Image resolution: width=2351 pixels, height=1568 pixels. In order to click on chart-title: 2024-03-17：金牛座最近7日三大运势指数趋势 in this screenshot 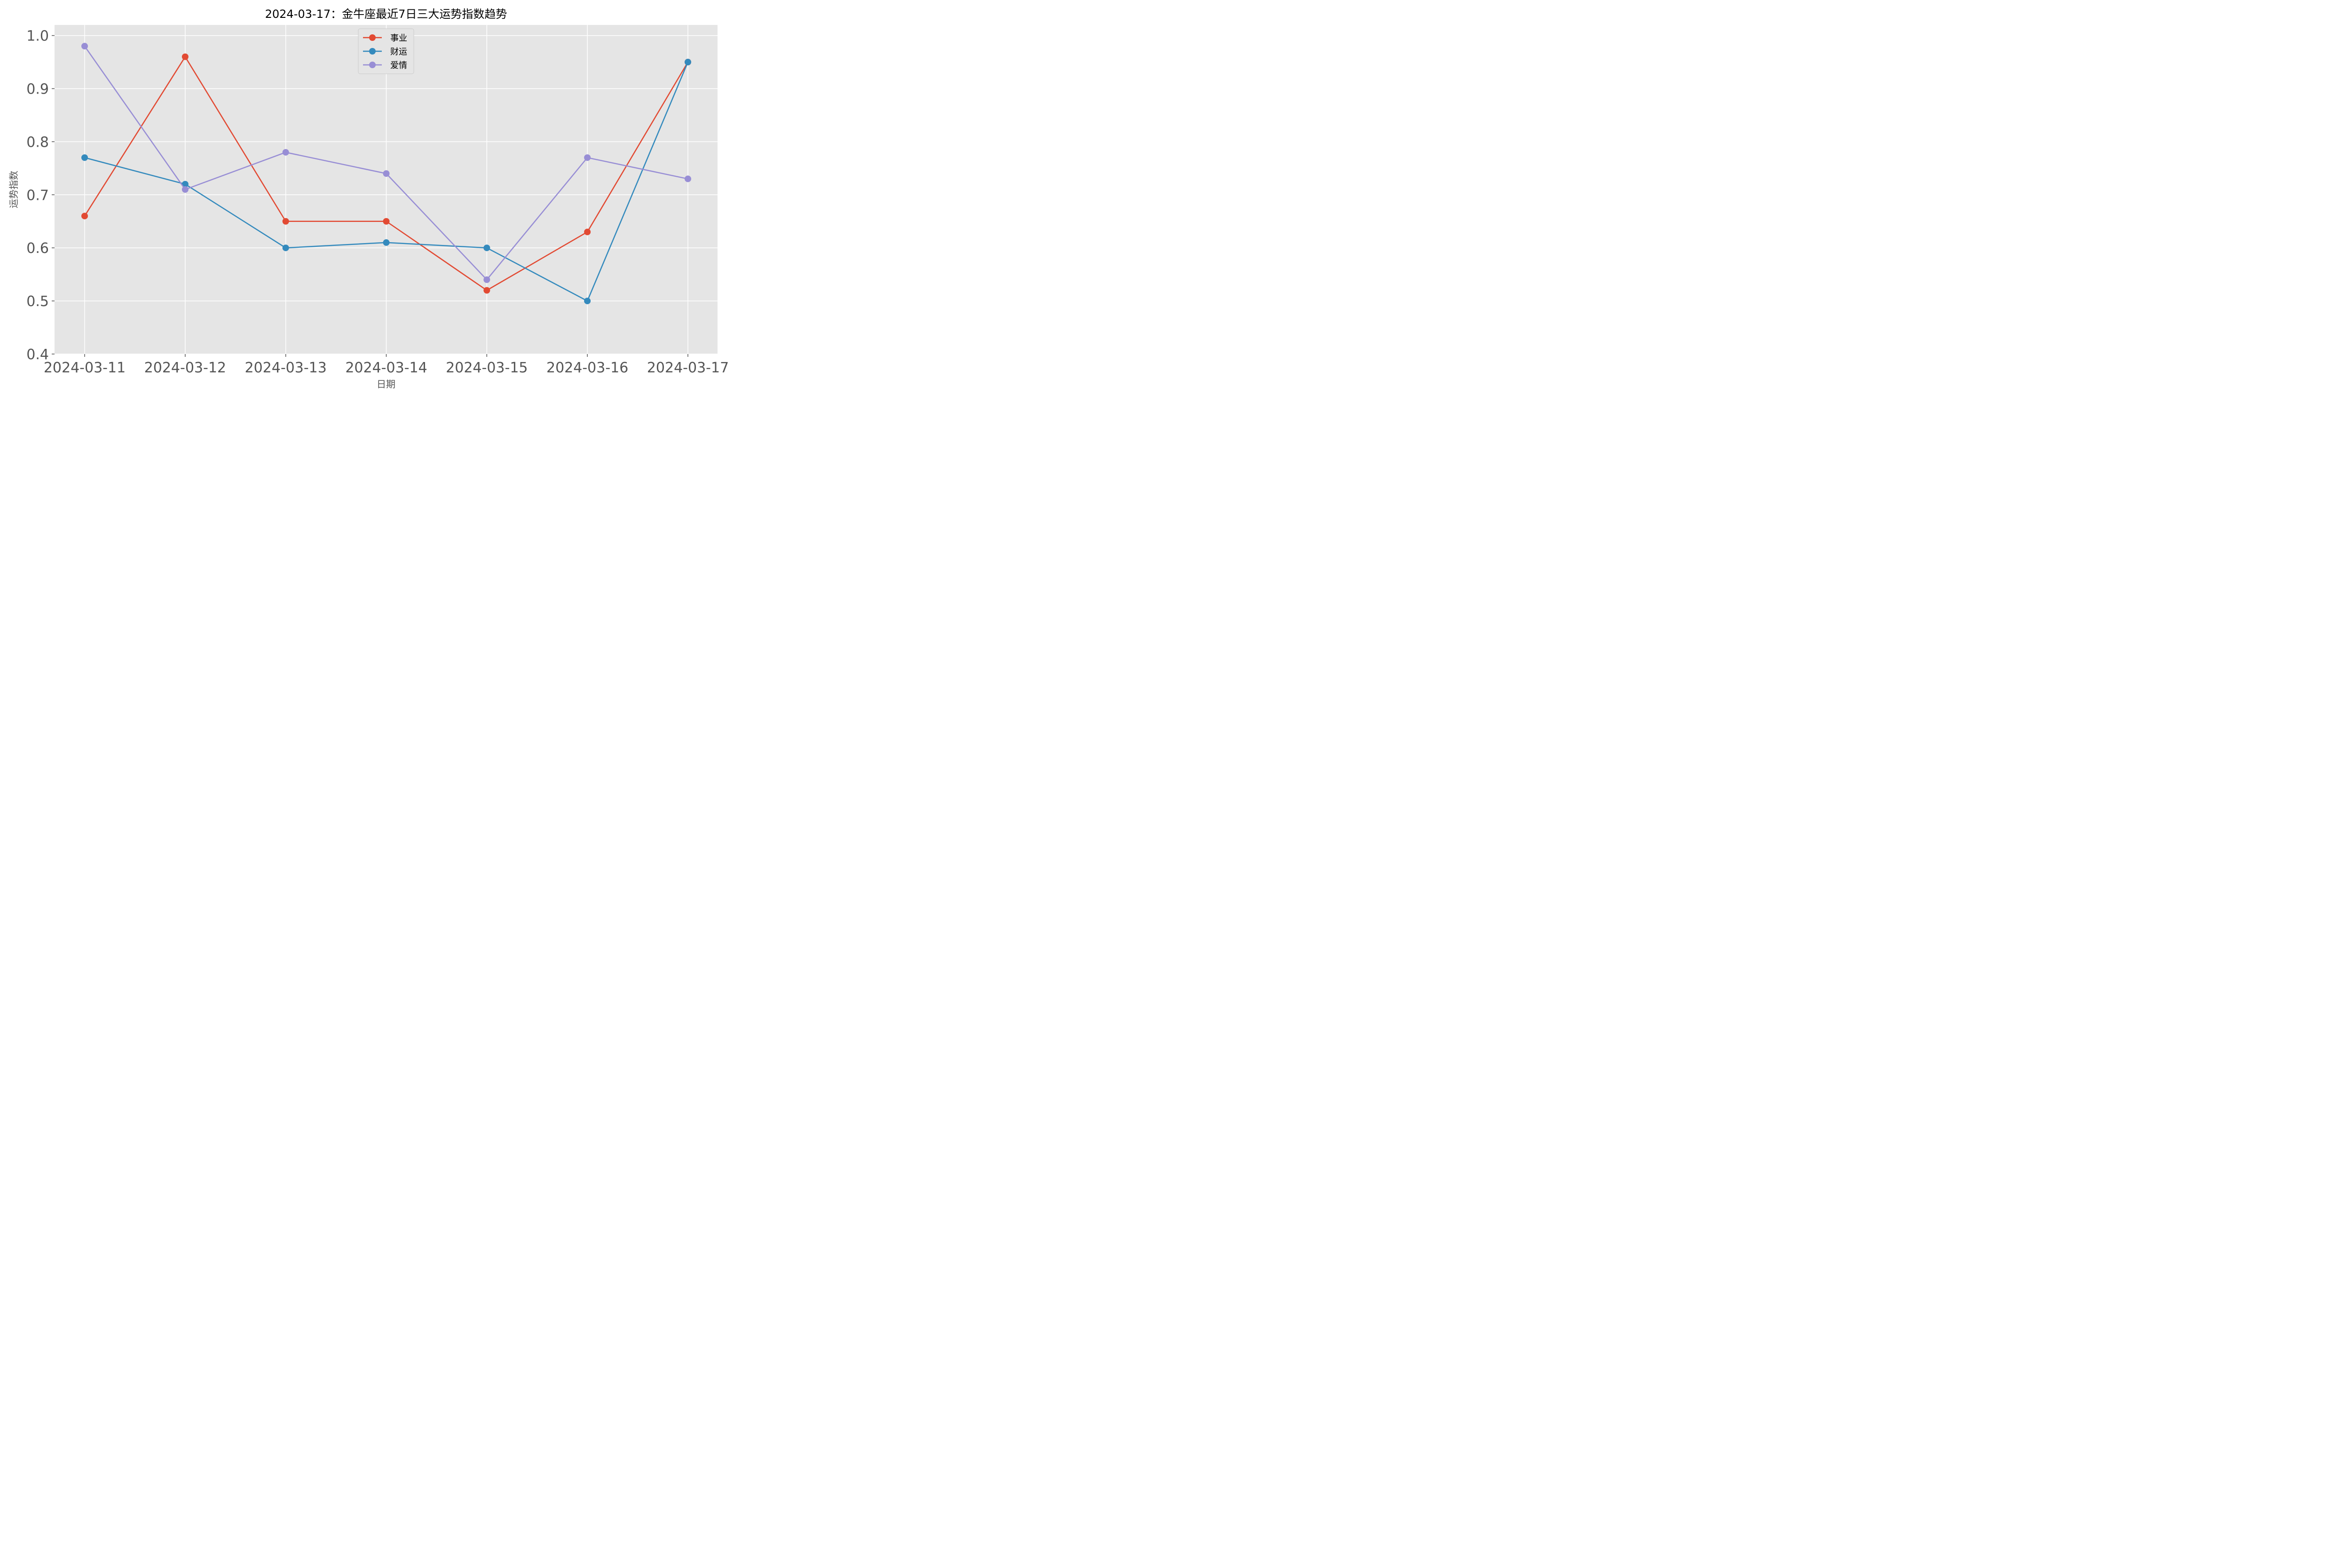, I will do `click(386, 15)`.